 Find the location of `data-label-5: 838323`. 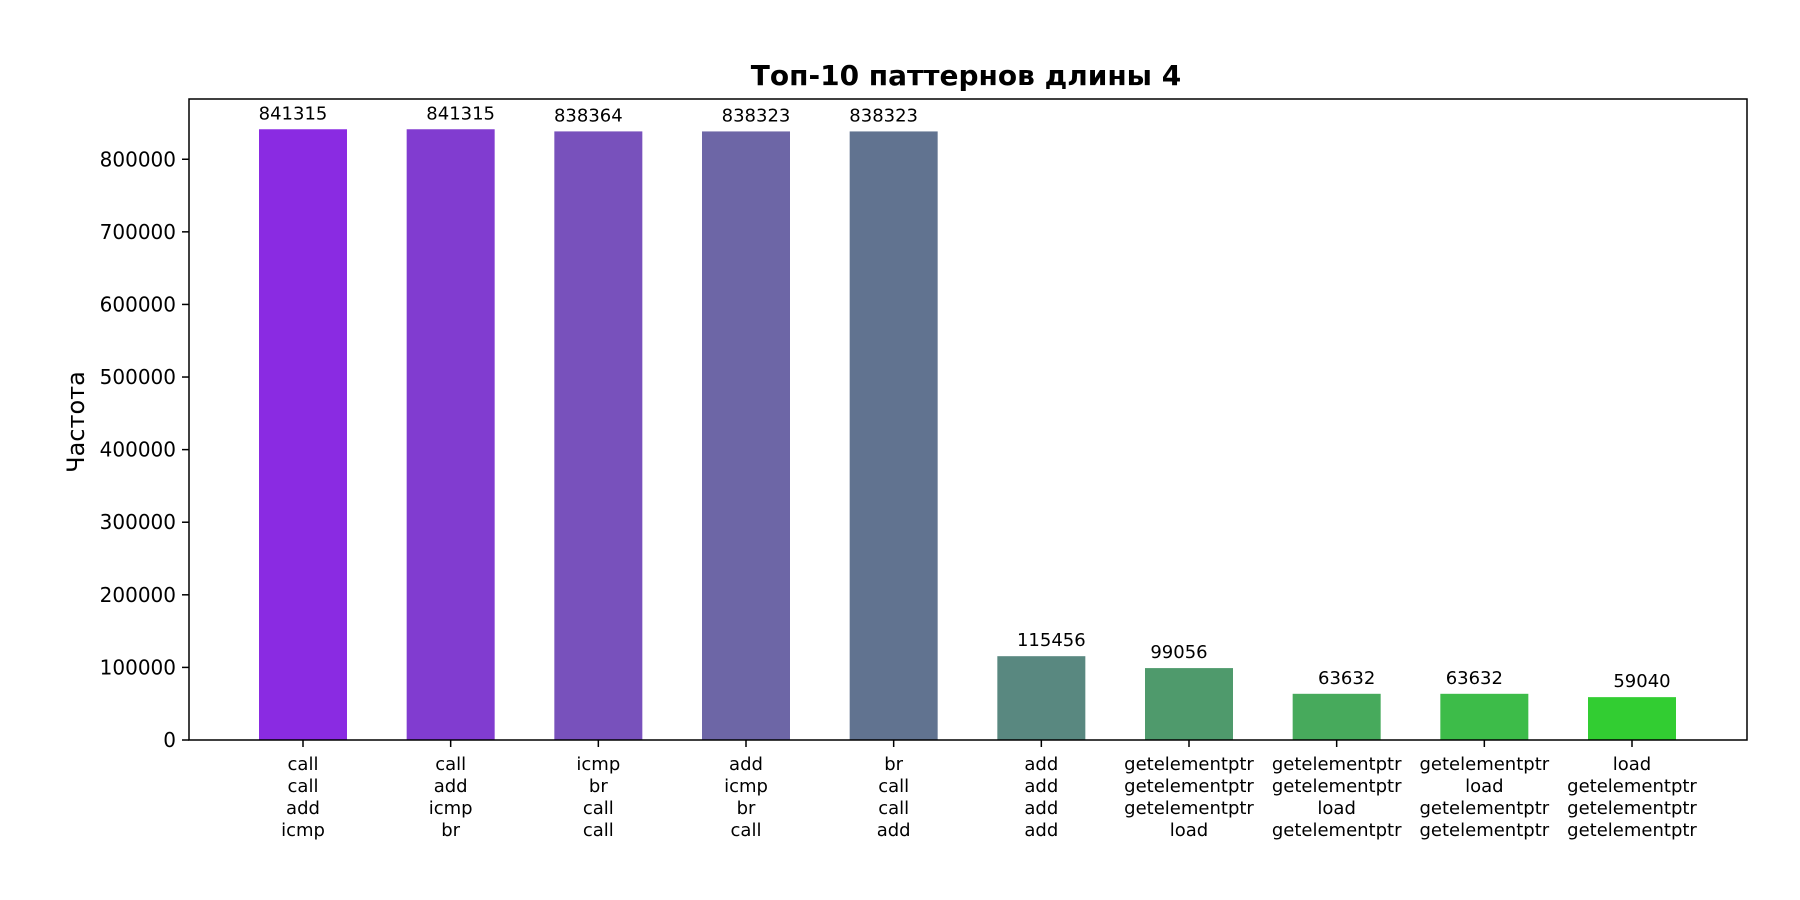

data-label-5: 838323 is located at coordinates (883, 115).